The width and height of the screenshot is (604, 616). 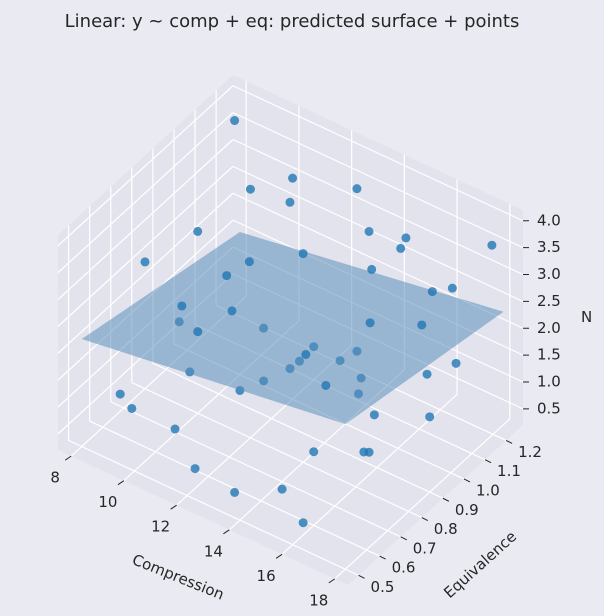 What do you see at coordinates (509, 471) in the screenshot?
I see `y-tick-label: 1.1` at bounding box center [509, 471].